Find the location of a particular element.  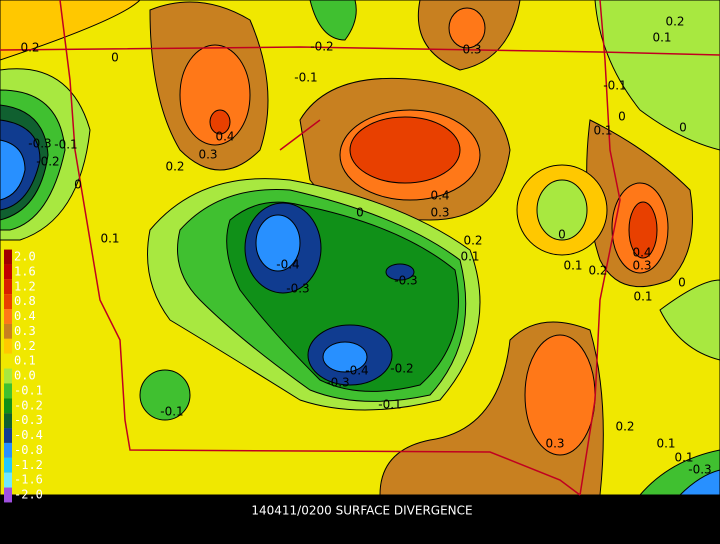

legend-label: -0.3 is located at coordinates (28, 420).